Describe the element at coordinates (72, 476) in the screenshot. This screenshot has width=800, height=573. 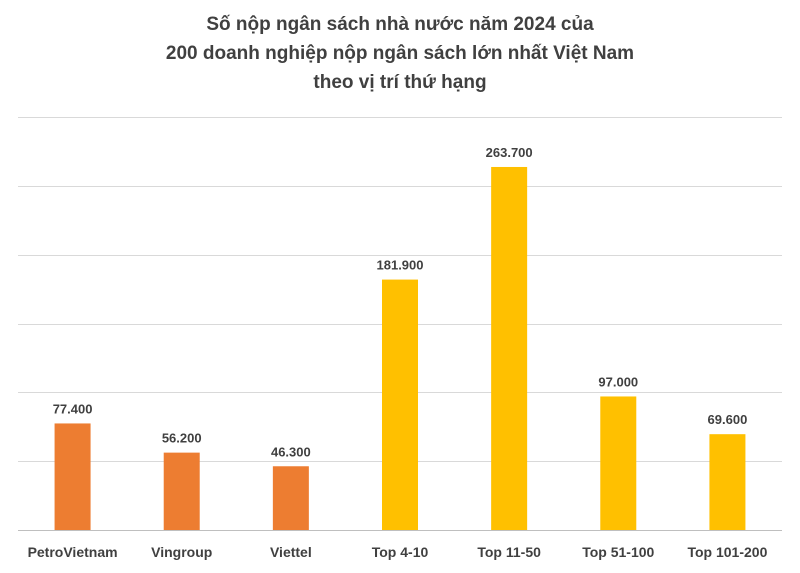
I see `bar-petrovietnam` at that location.